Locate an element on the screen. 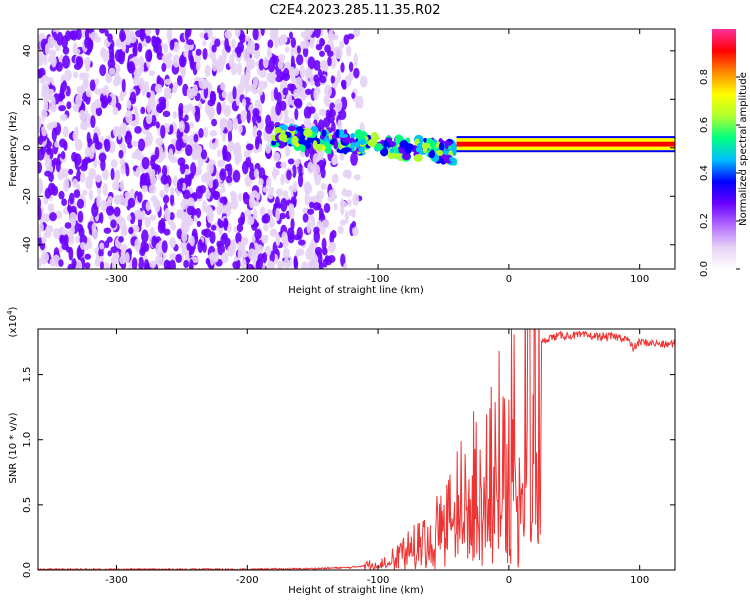 This screenshot has height=600, width=750. bottom-x-tick-label: -300 is located at coordinates (116, 580).